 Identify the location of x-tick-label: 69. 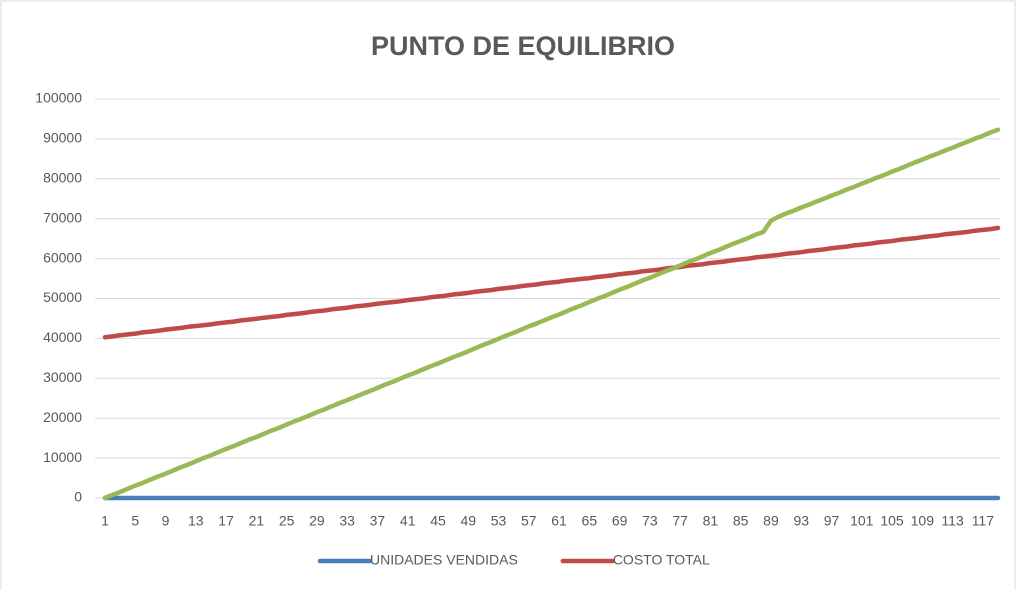
(620, 521).